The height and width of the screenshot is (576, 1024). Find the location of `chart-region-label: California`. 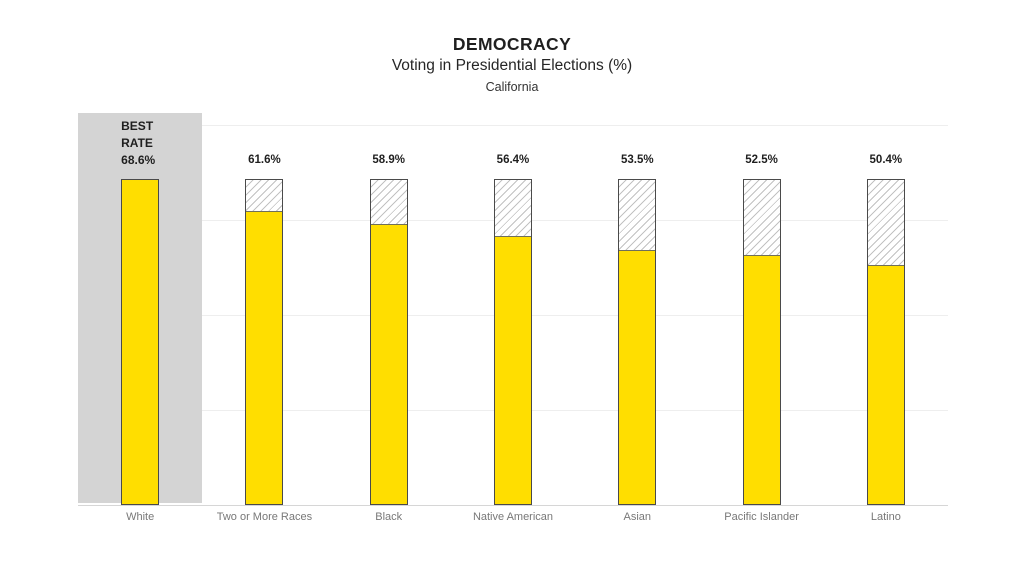

chart-region-label: California is located at coordinates (512, 87).